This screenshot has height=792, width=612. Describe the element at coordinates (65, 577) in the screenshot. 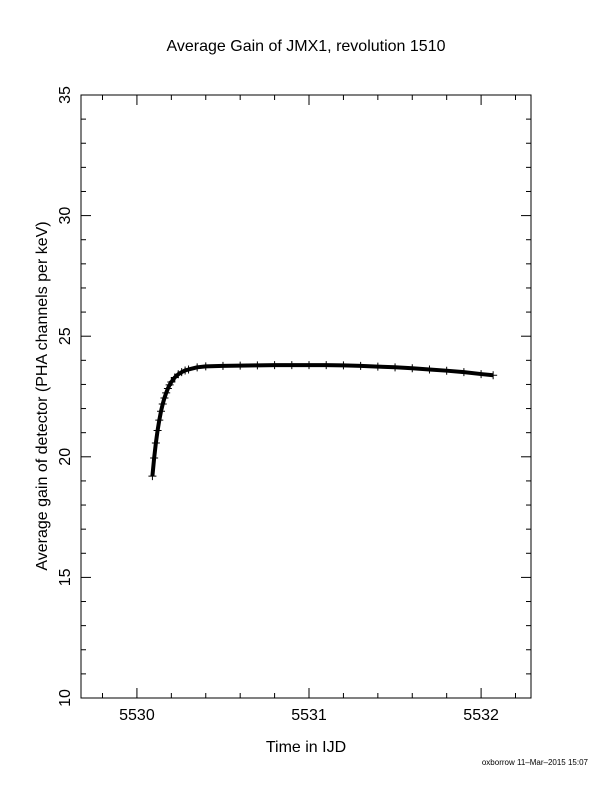

I see `y-tick-label: 15` at that location.